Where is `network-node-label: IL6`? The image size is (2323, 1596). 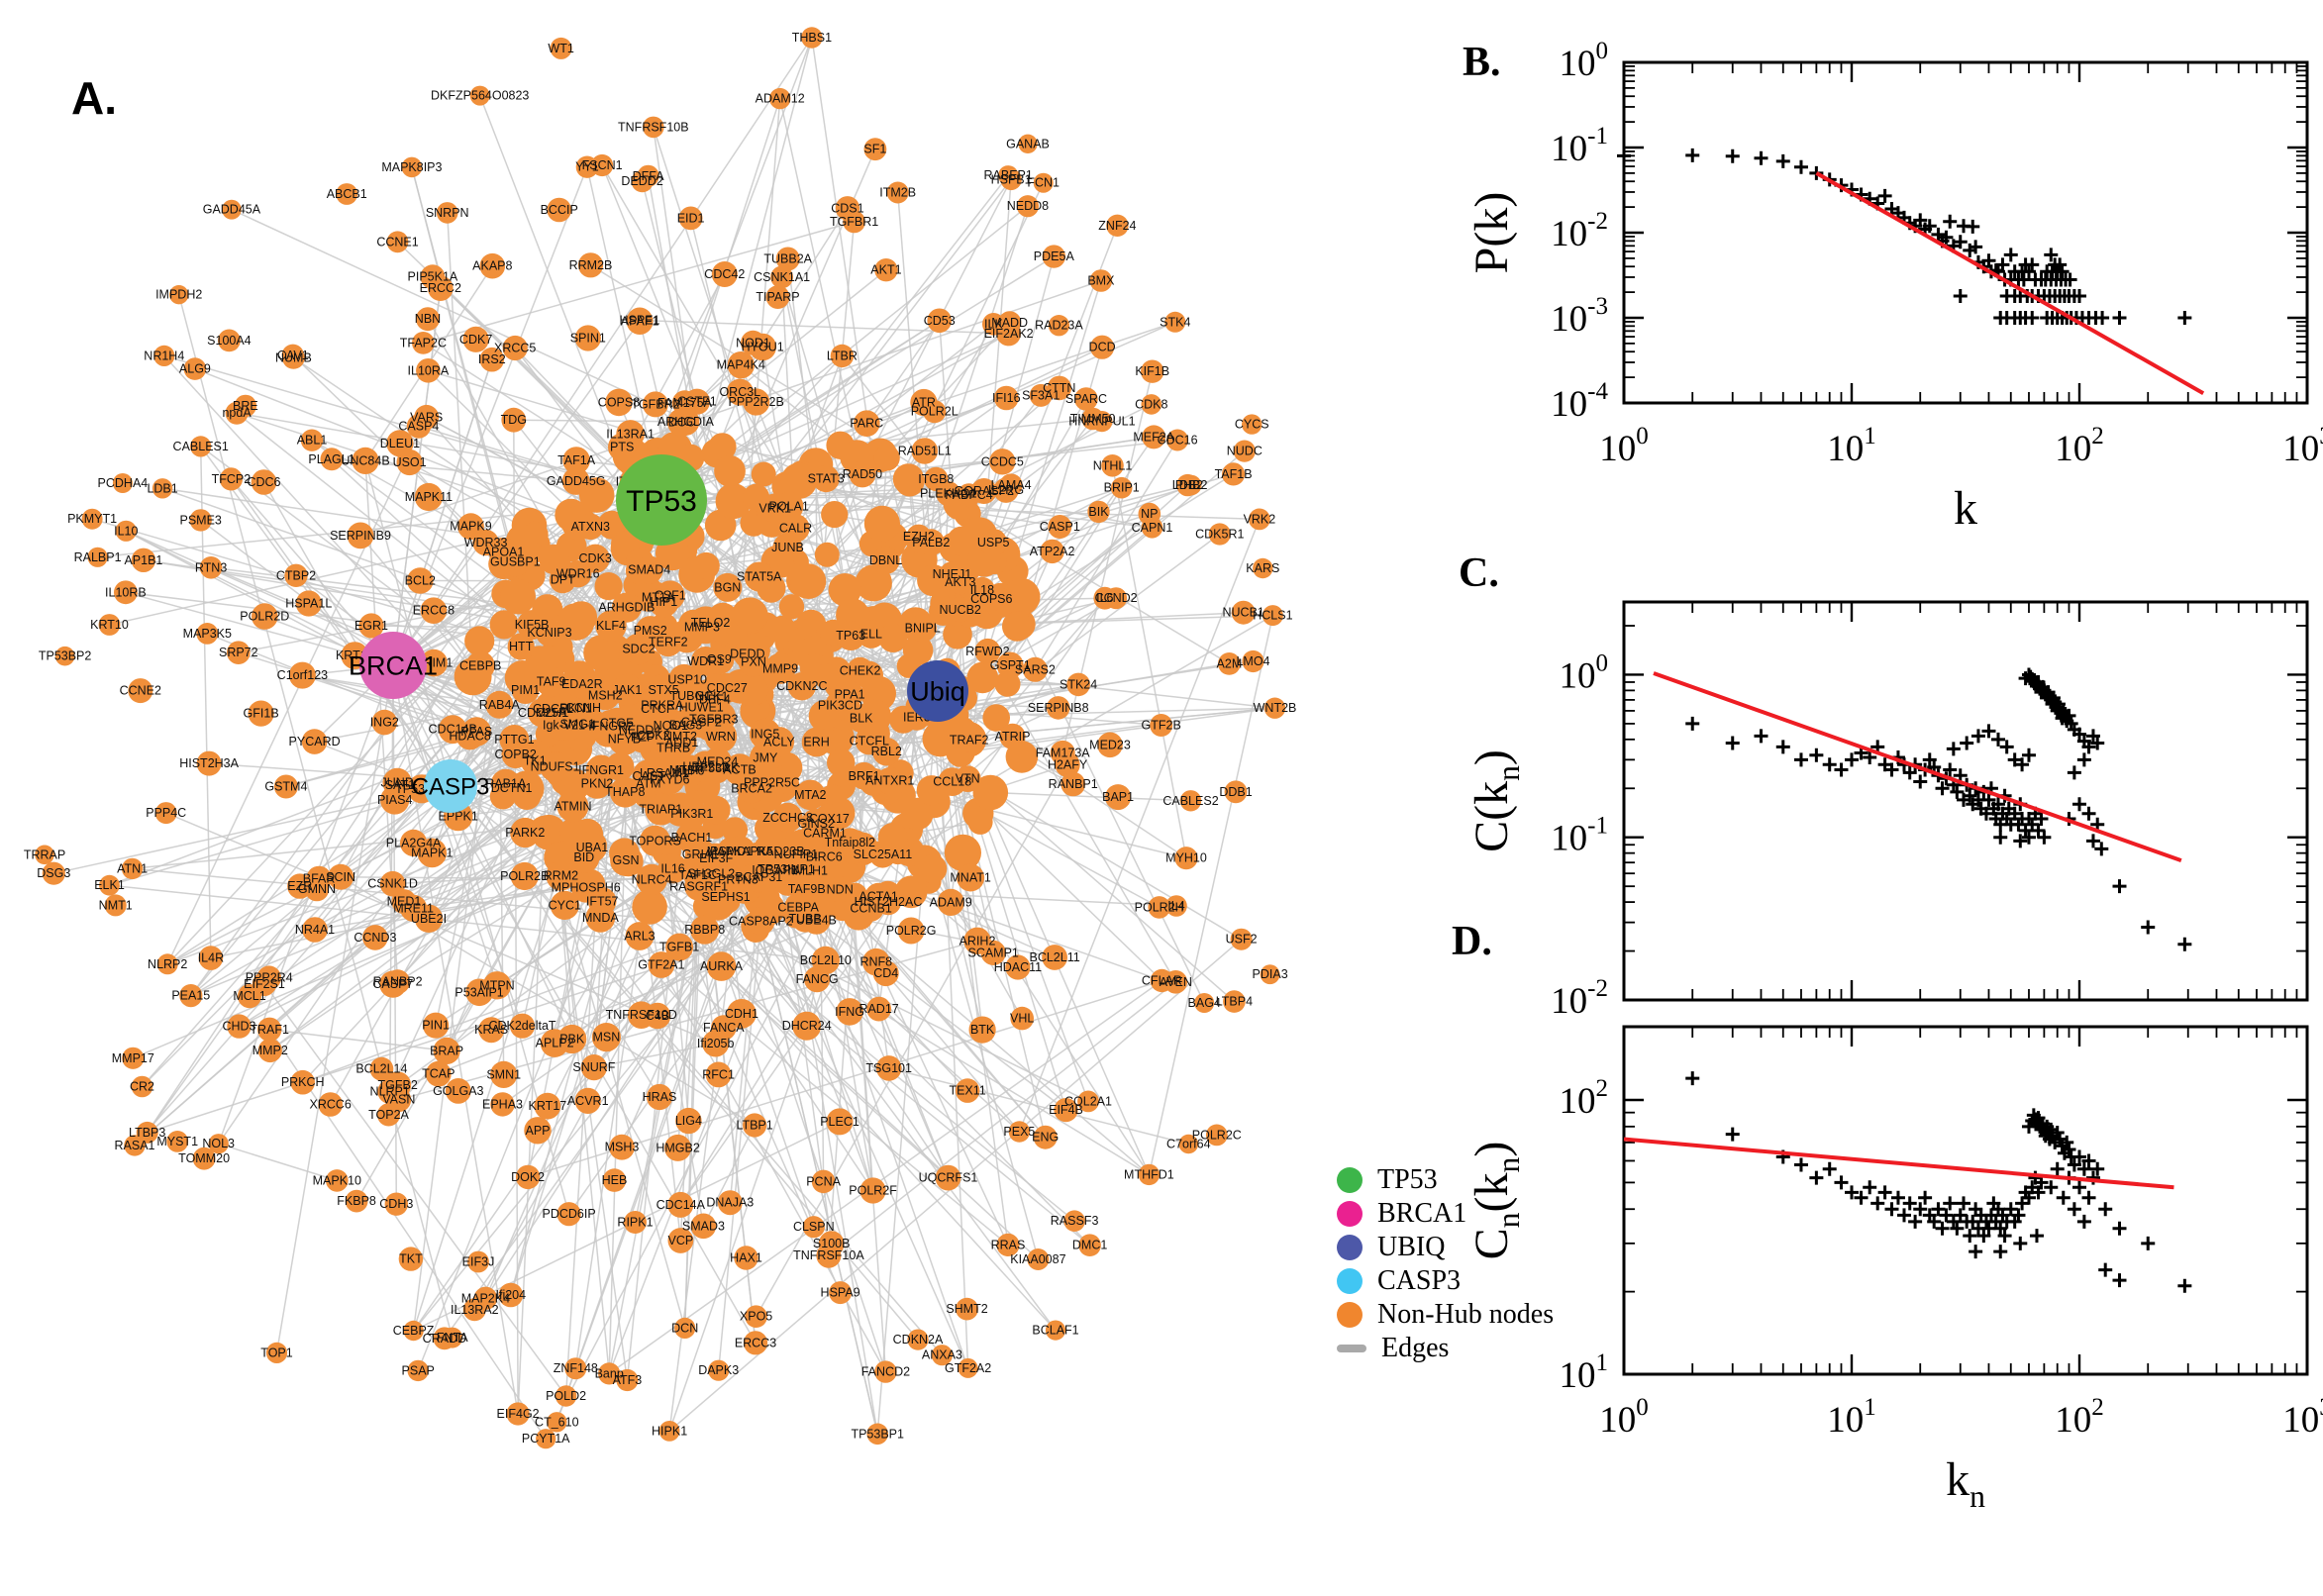
network-node-label: IL6 is located at coordinates (1104, 598).